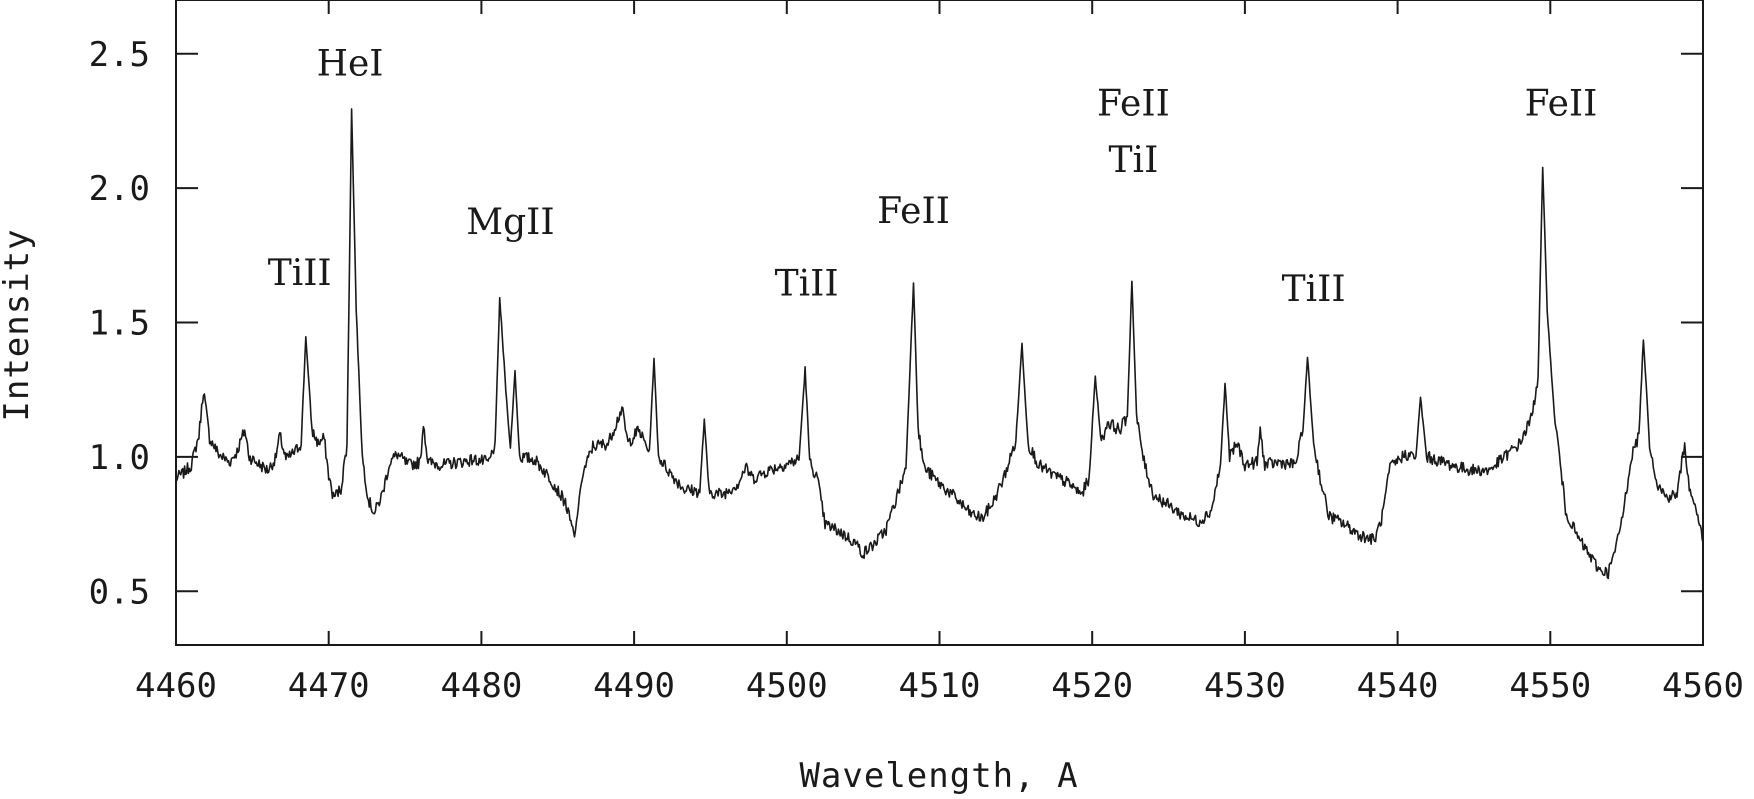 The width and height of the screenshot is (1754, 799). I want to click on y-tick-label: 2.5, so click(119, 55).